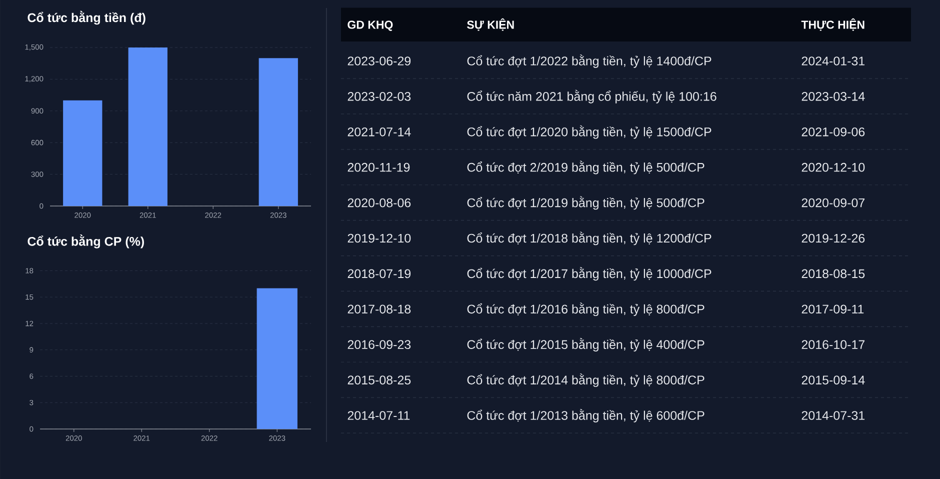 This screenshot has width=940, height=479. What do you see at coordinates (370, 25) in the screenshot?
I see `category-label: GD KHQ` at bounding box center [370, 25].